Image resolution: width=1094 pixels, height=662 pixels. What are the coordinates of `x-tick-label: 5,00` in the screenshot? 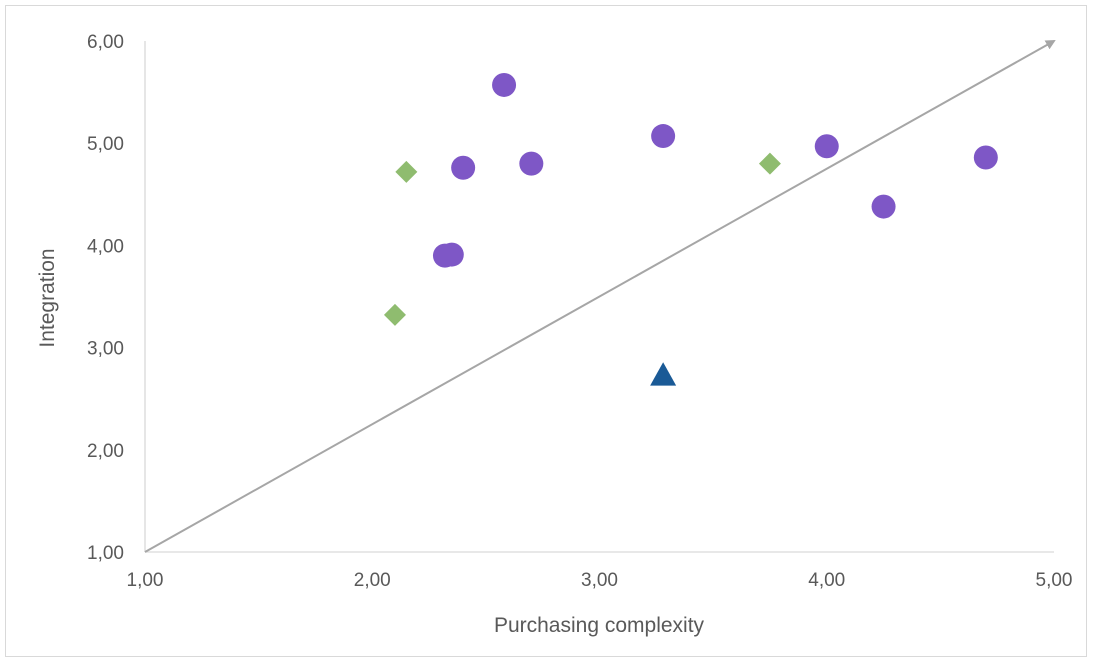 It's located at (1054, 580).